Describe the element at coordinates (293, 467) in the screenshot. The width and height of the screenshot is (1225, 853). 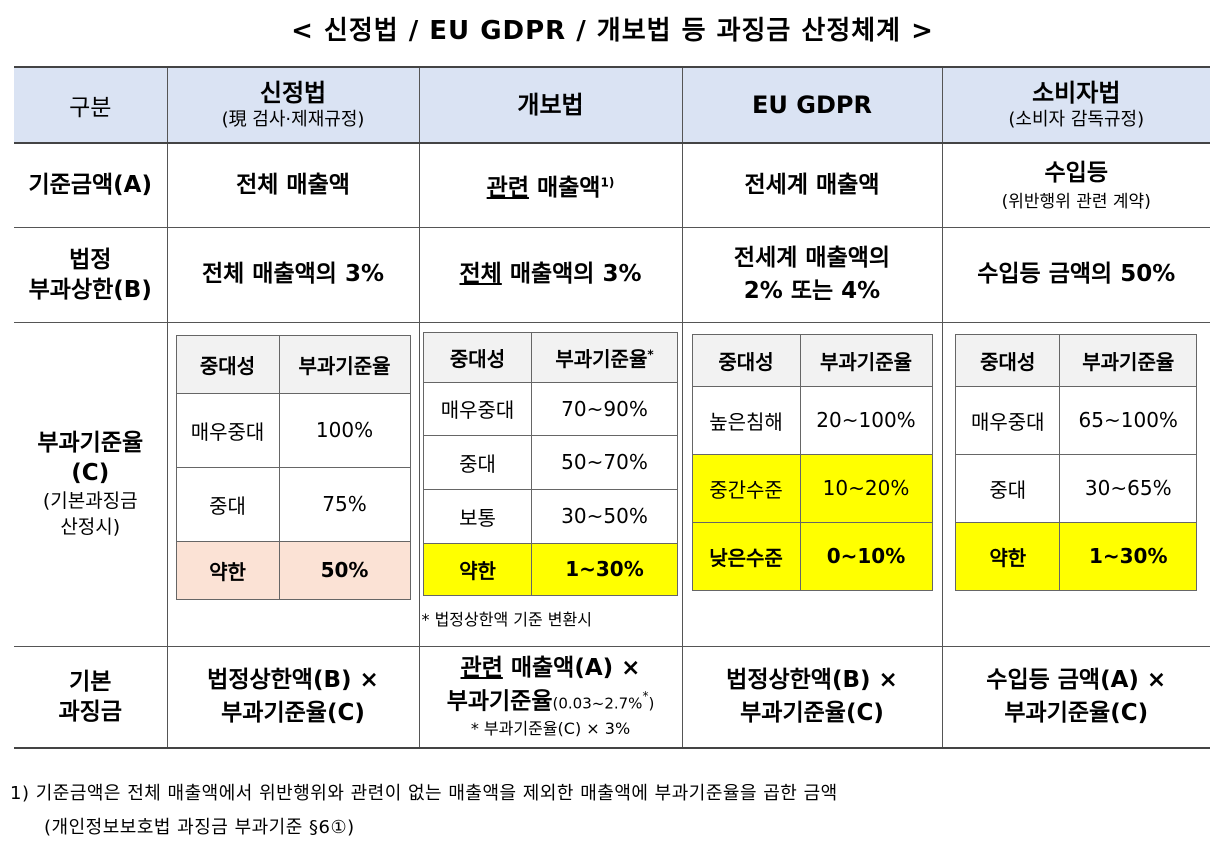
I see `rate-table-col1: 중대성 부과기준율 매우중대 100% 중대 75% 약한 50%` at that location.